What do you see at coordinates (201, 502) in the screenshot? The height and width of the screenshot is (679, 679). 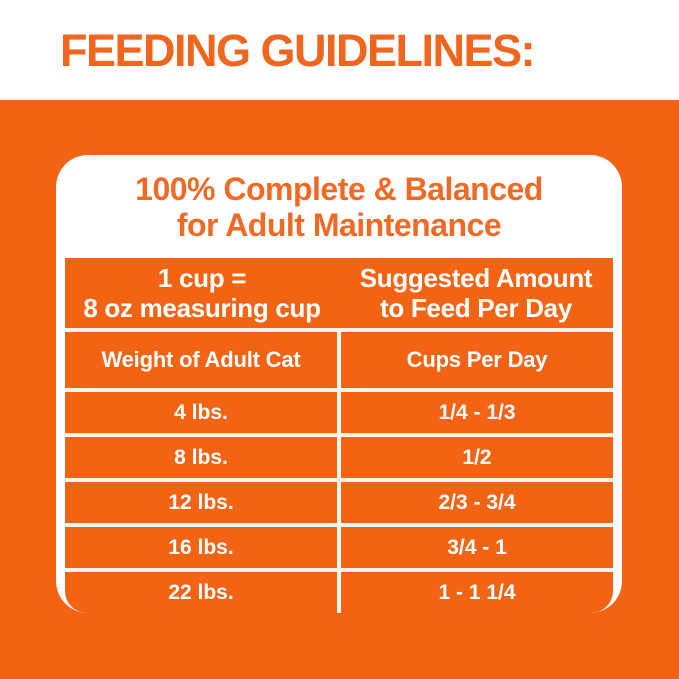 I see `table-row-weight: 12 lbs.` at bounding box center [201, 502].